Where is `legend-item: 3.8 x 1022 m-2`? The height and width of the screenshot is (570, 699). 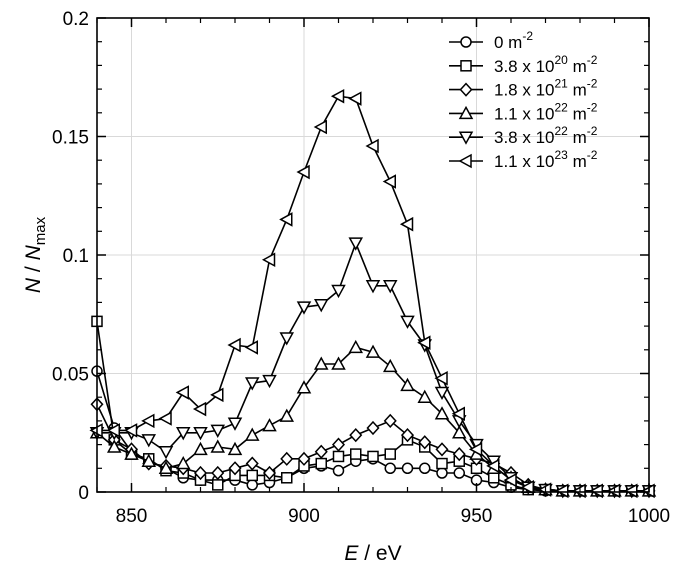 legend-item: 3.8 x 1022 m-2 is located at coordinates (523, 135).